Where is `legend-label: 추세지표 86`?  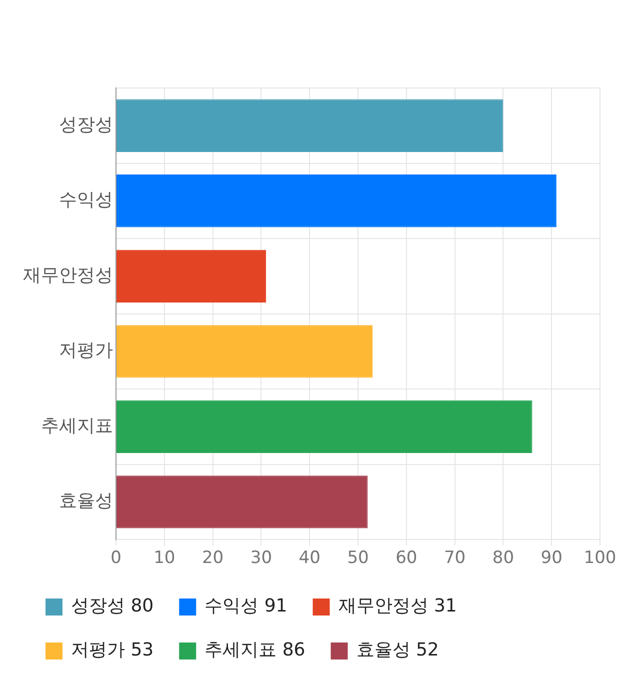
legend-label: 추세지표 86 is located at coordinates (255, 650).